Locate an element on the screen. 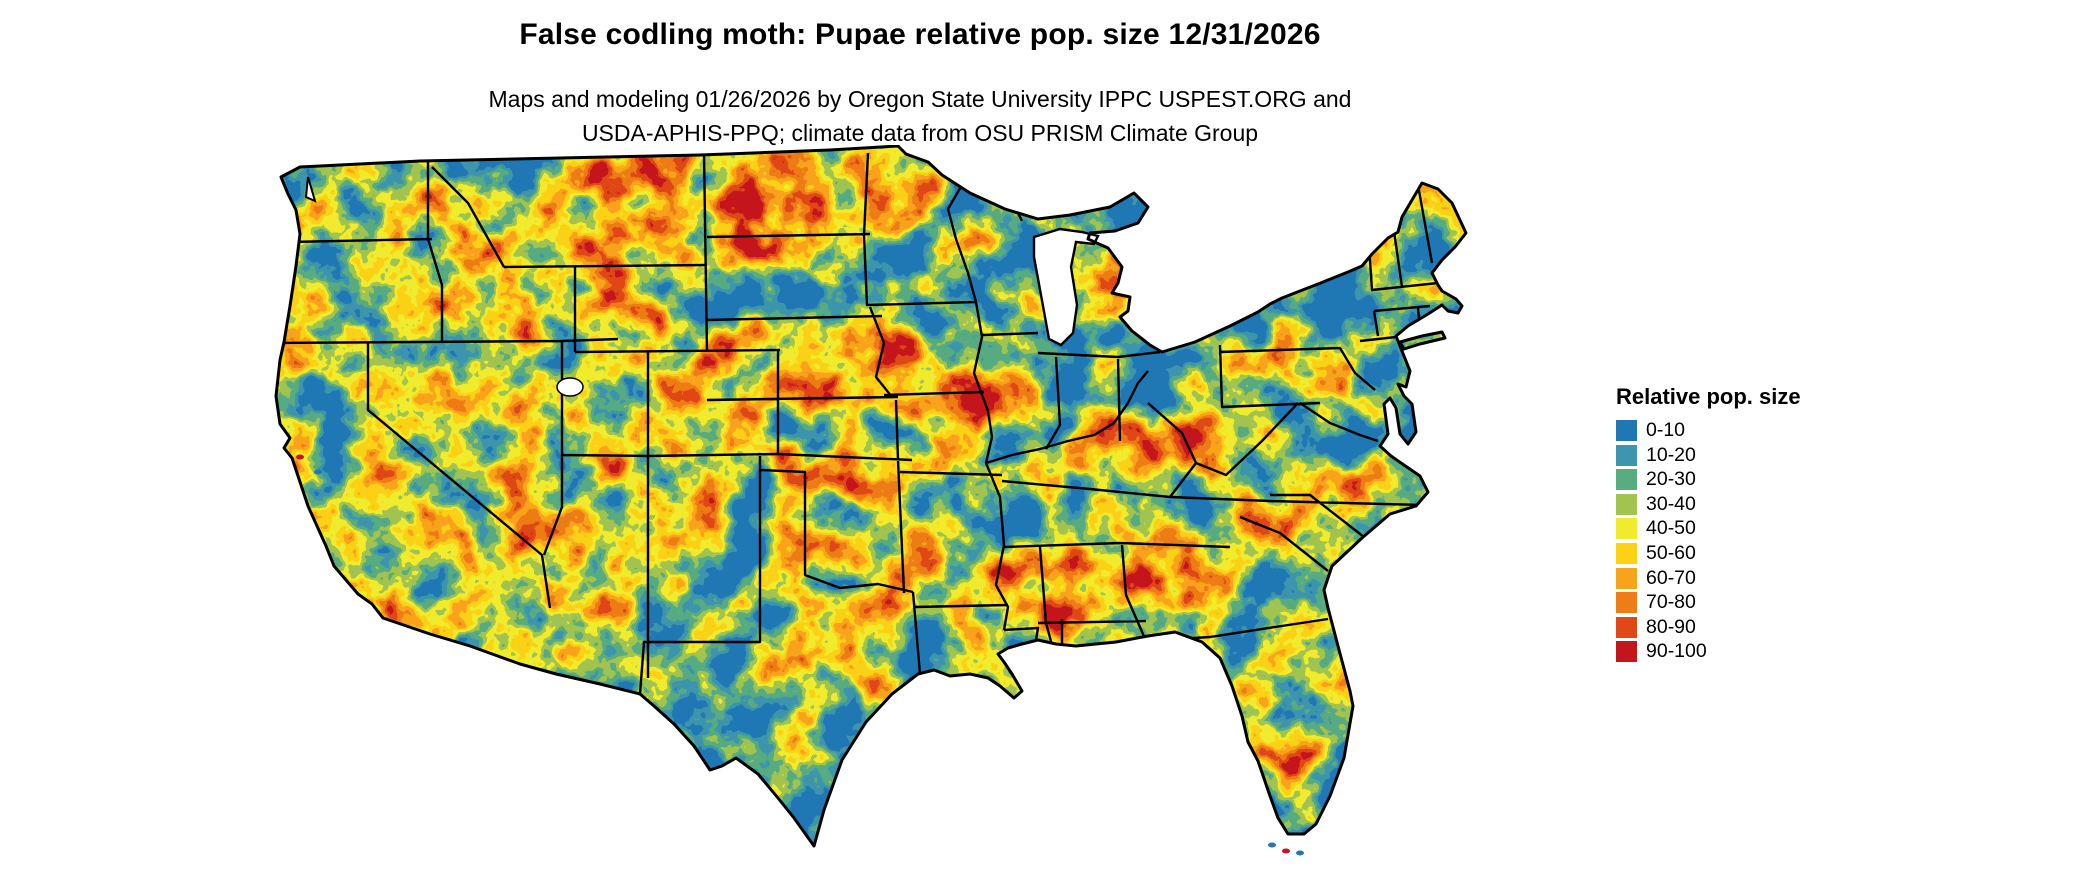 The image size is (2100, 892). legend-item-label: 40-50 is located at coordinates (1671, 528).